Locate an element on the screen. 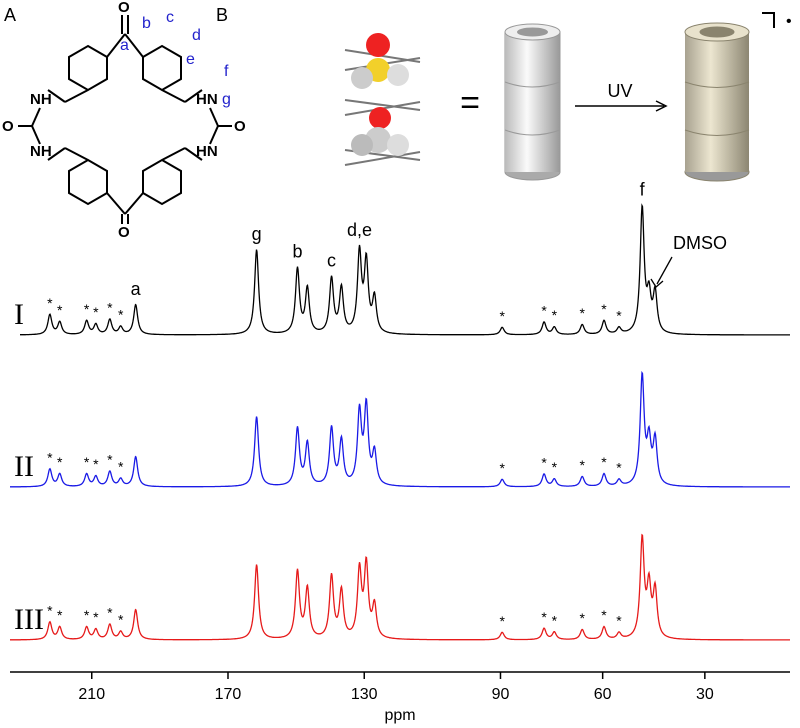 This screenshot has width=800, height=728. peak-label: d,e is located at coordinates (359, 230).